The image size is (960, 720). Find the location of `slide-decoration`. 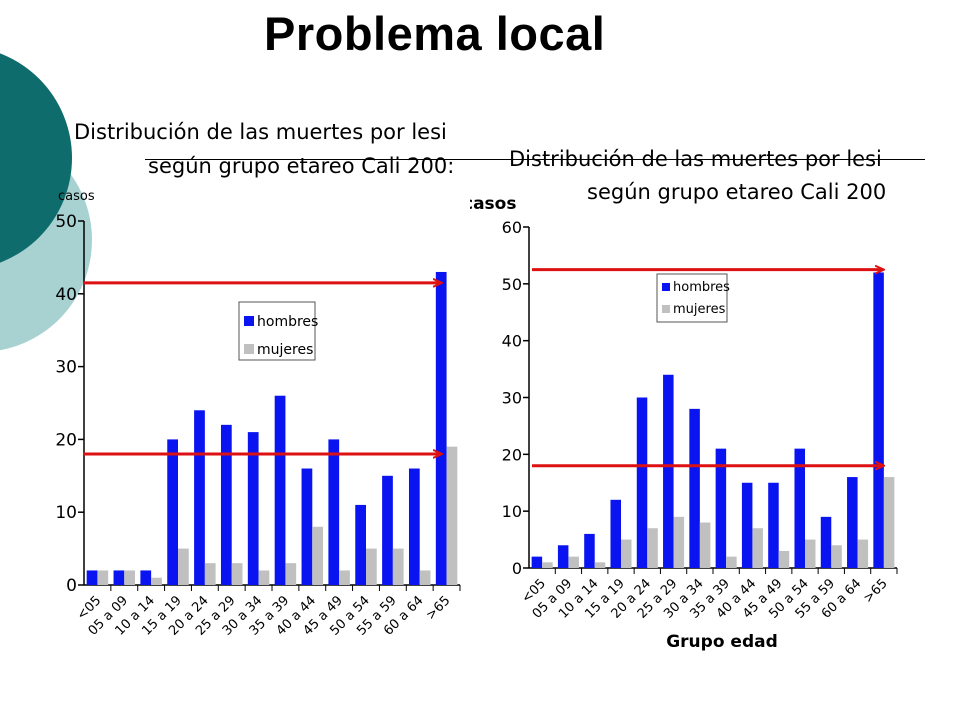

slide-decoration is located at coordinates (46, 202).